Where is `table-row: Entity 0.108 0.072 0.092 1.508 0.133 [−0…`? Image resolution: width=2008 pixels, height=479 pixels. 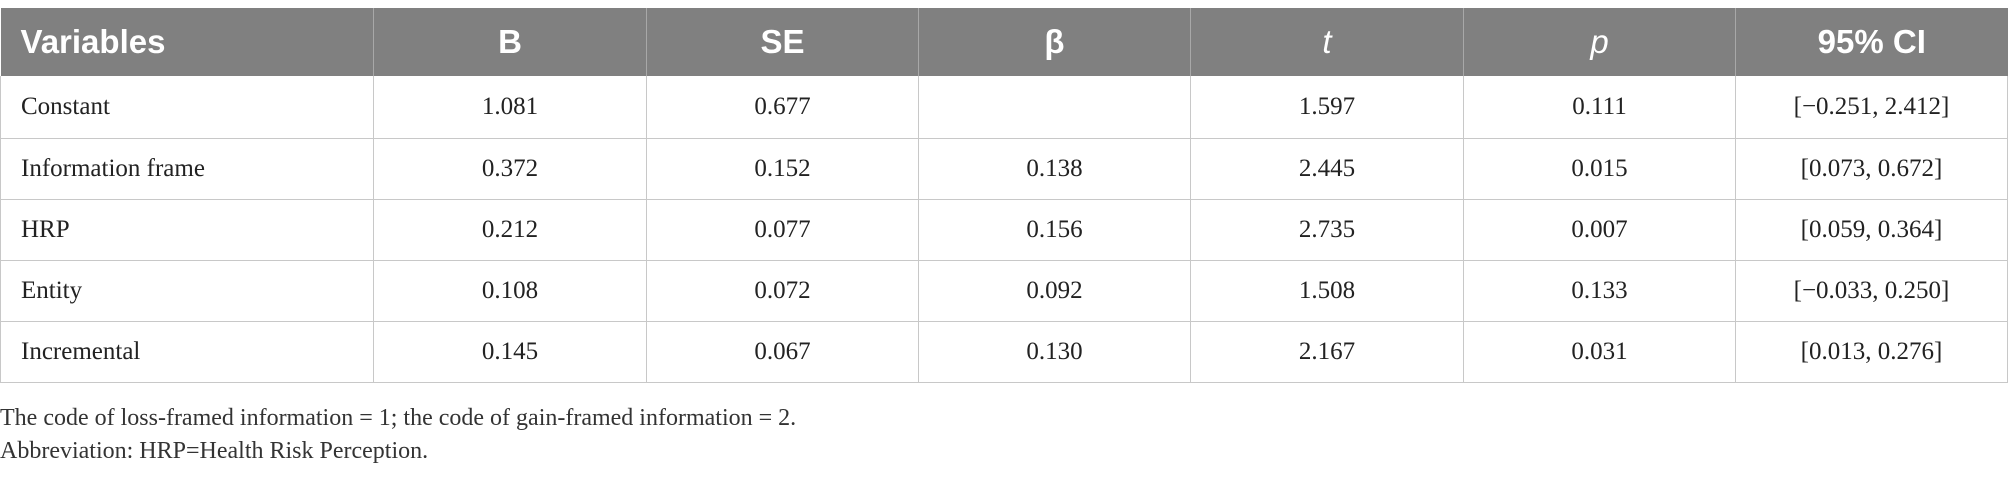
table-row: Entity 0.108 0.072 0.092 1.508 0.133 [−0… is located at coordinates (1004, 290).